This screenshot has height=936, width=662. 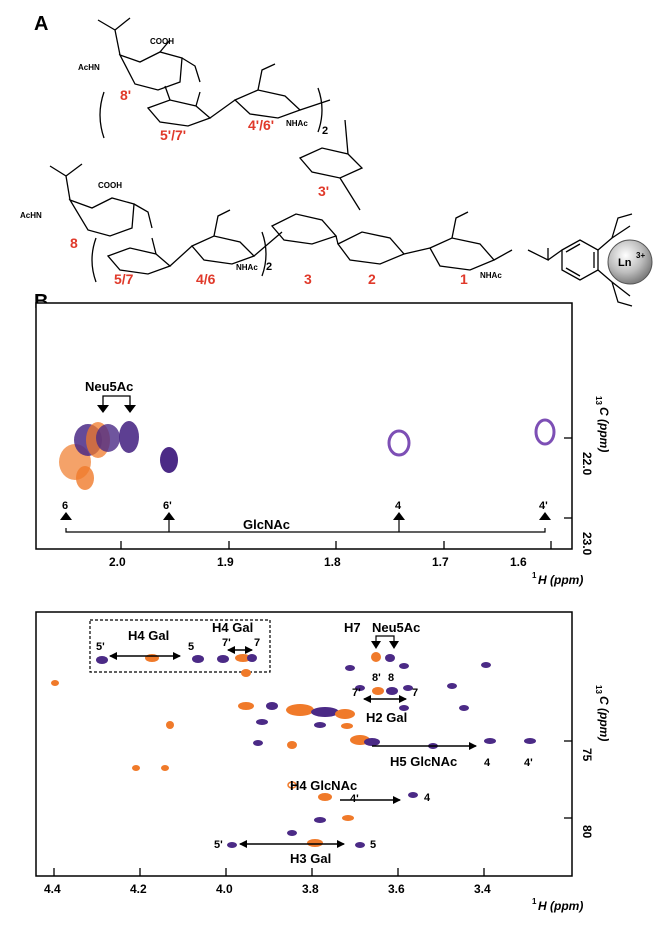 What do you see at coordinates (31, 215) in the screenshot?
I see `acnh-bottom: AcHN` at bounding box center [31, 215].